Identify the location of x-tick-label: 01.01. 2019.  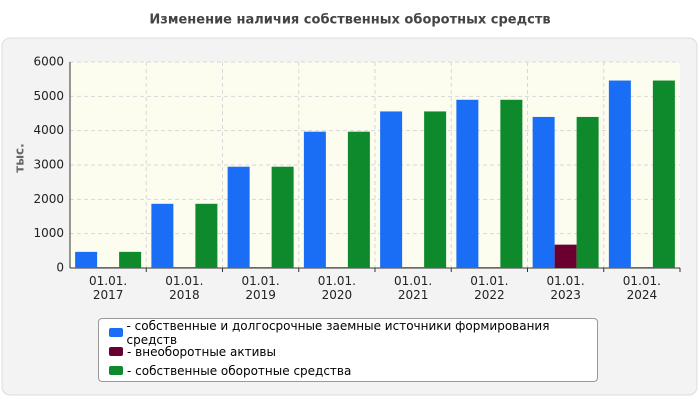
(260, 288).